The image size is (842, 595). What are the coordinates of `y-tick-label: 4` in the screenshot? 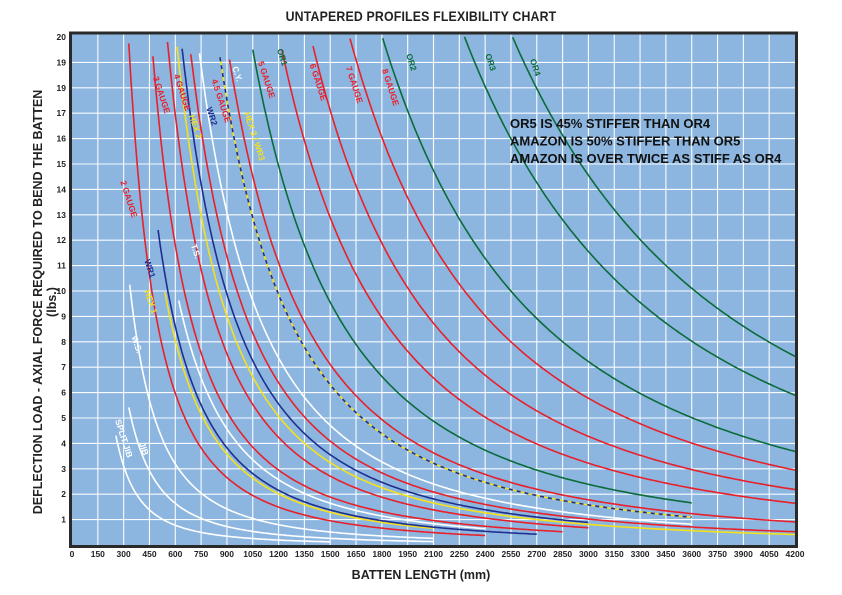 It's located at (63, 443).